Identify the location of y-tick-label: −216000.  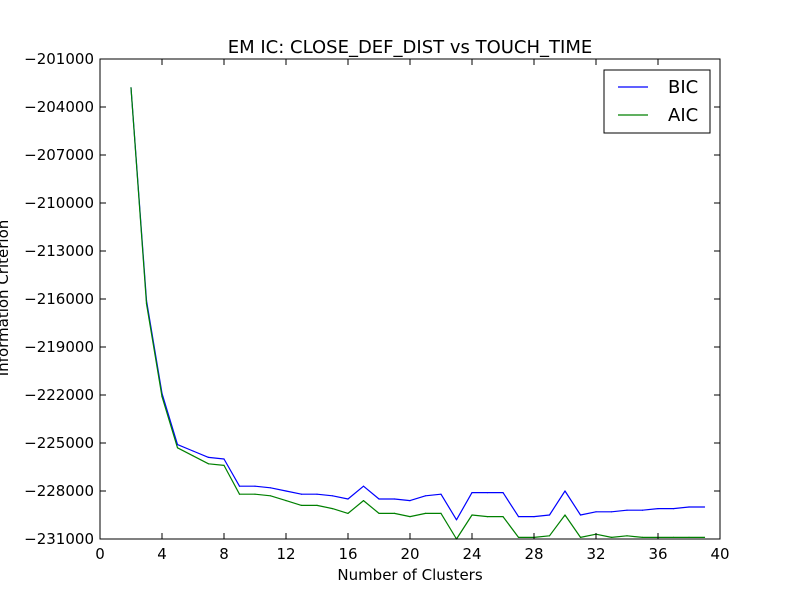
(59, 299).